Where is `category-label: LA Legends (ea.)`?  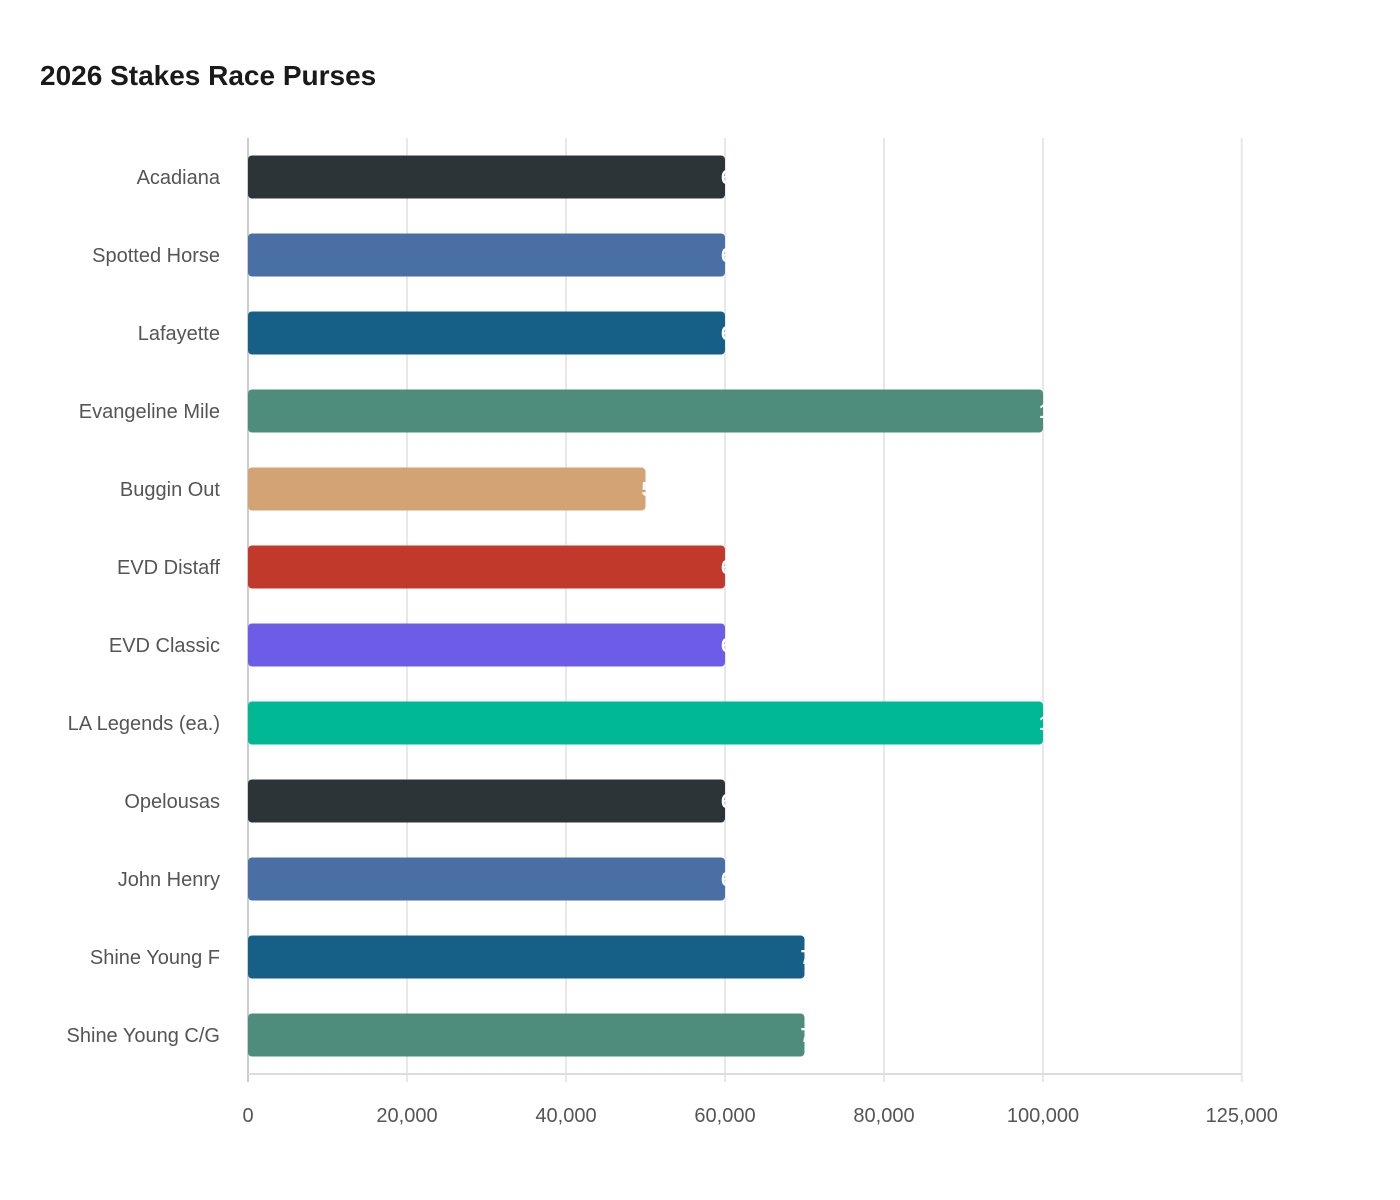 category-label: LA Legends (ea.) is located at coordinates (144, 724).